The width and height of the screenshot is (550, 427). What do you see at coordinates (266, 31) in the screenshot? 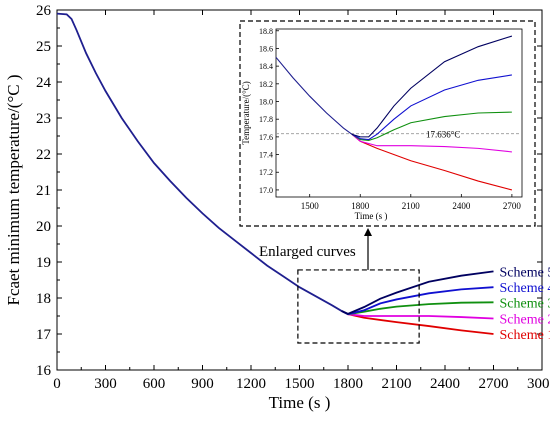
I see `inset-y-tick-label: 18.8` at bounding box center [266, 31].